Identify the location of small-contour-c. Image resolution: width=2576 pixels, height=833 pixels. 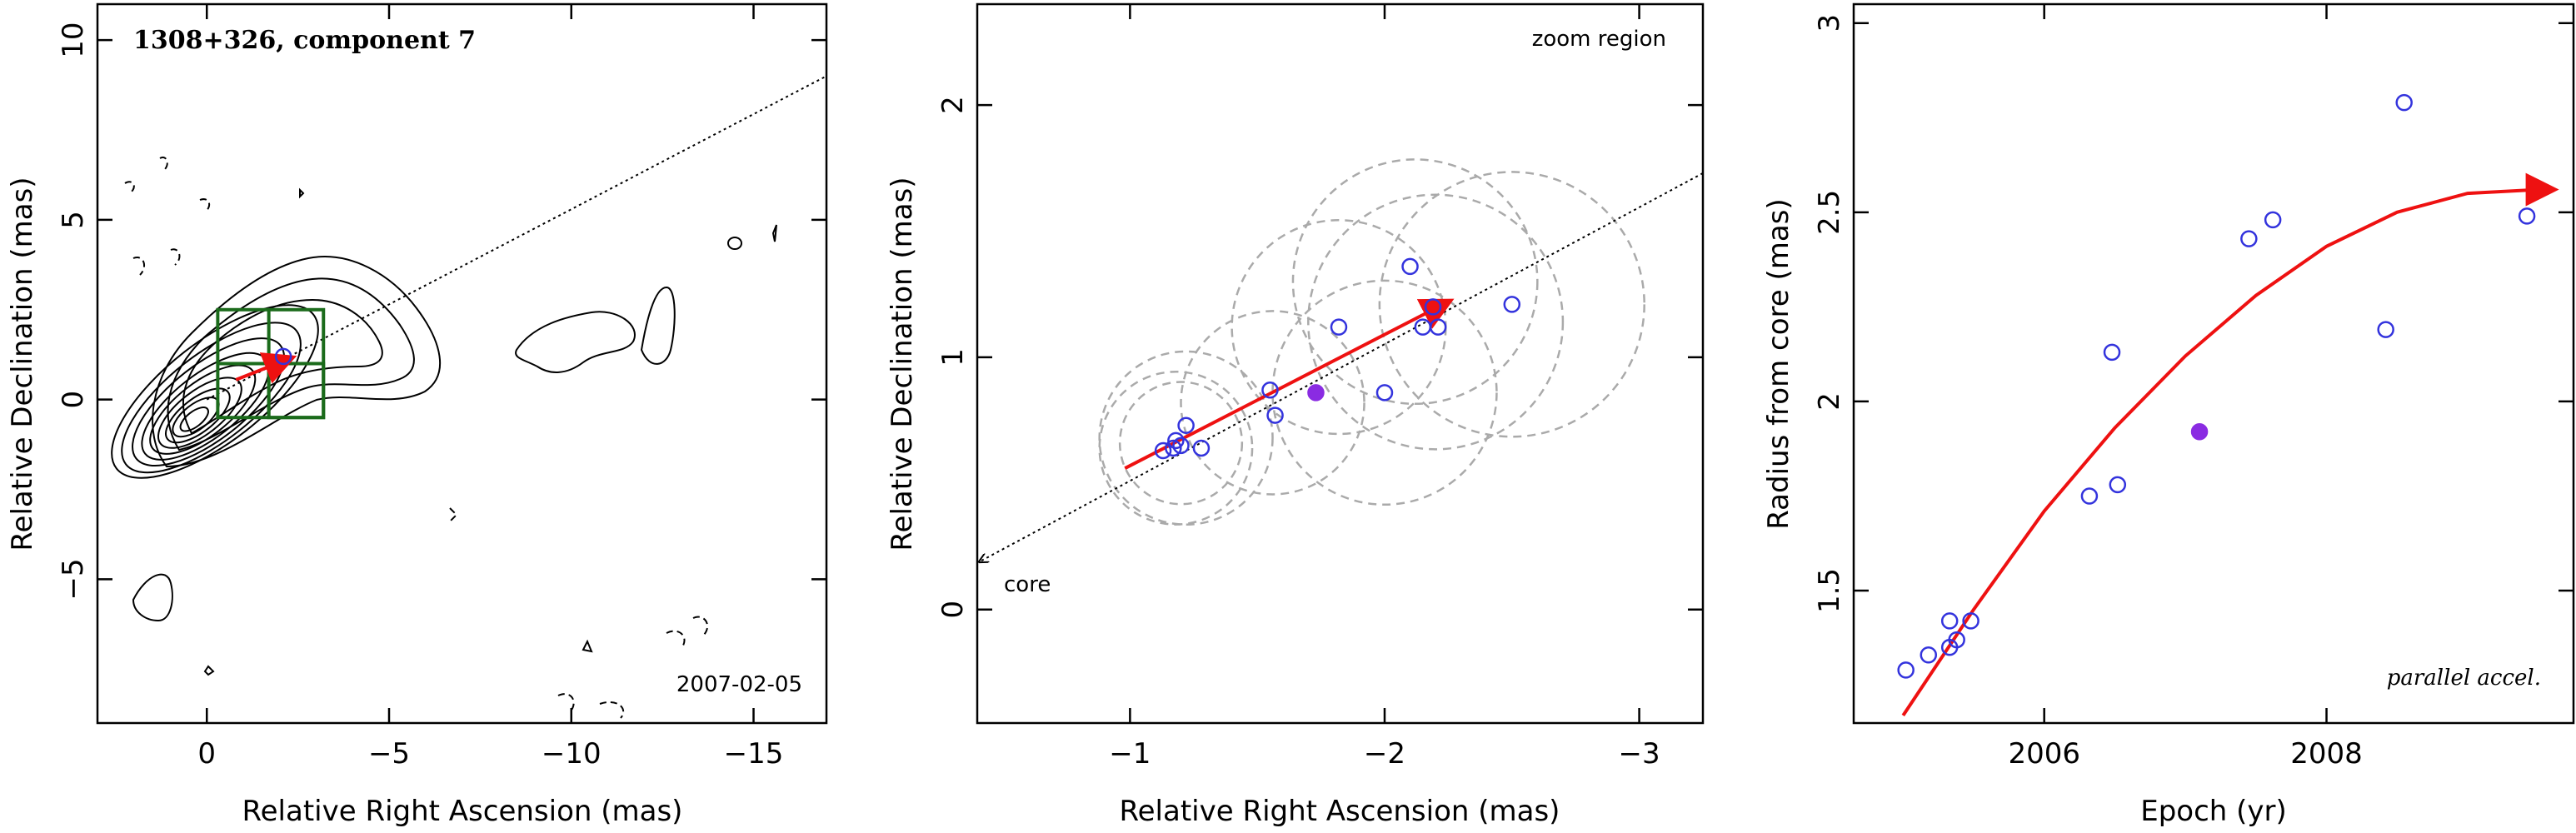
(302, 193).